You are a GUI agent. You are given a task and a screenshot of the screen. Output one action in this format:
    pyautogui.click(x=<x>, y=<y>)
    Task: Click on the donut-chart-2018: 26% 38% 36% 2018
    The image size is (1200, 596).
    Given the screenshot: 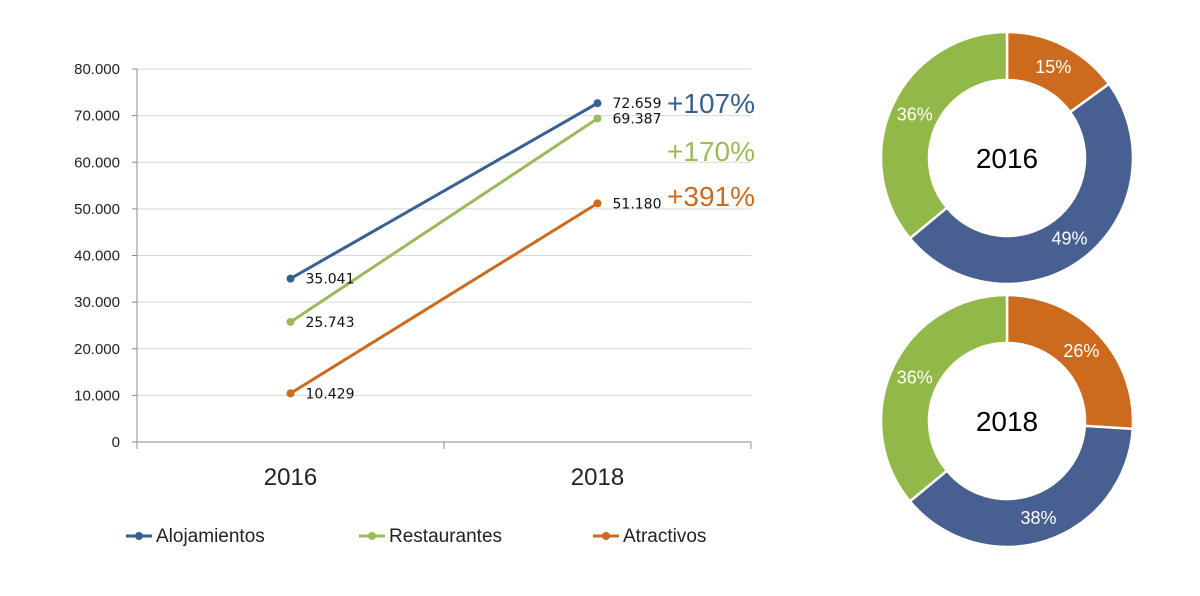 What is the action you would take?
    pyautogui.click(x=1007, y=421)
    